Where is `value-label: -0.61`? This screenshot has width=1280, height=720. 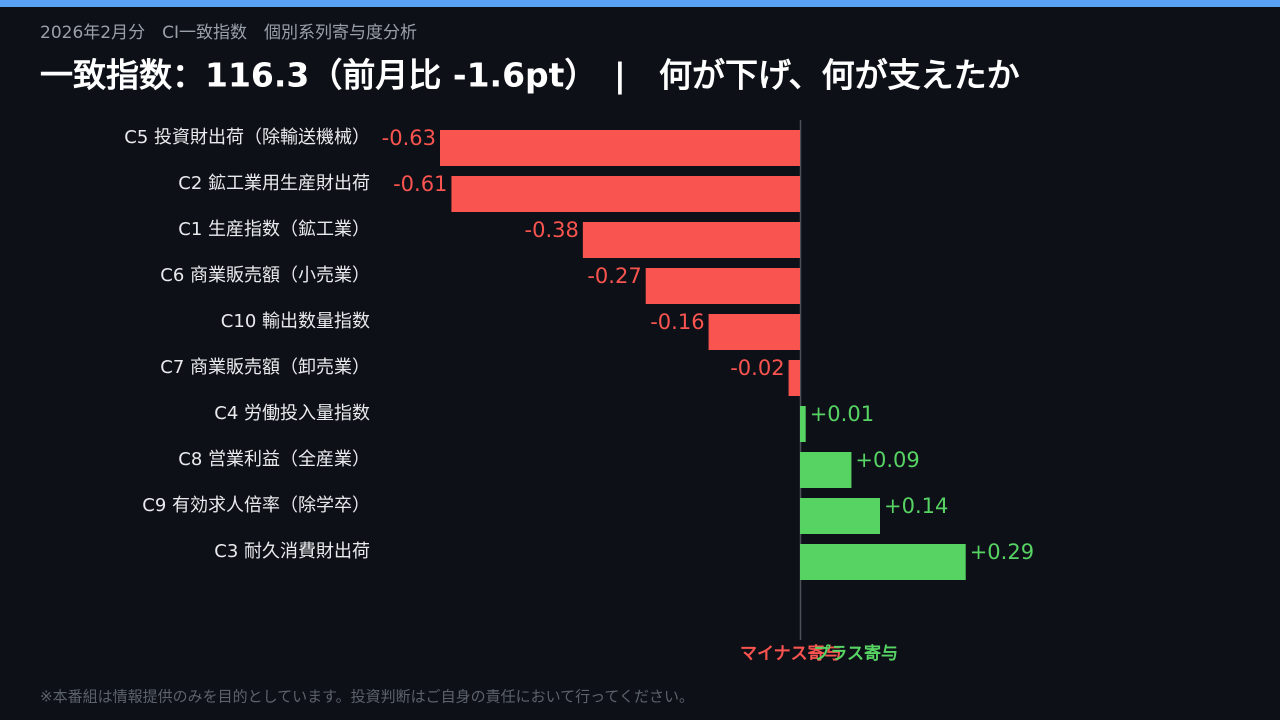
value-label: -0.61 is located at coordinates (420, 184).